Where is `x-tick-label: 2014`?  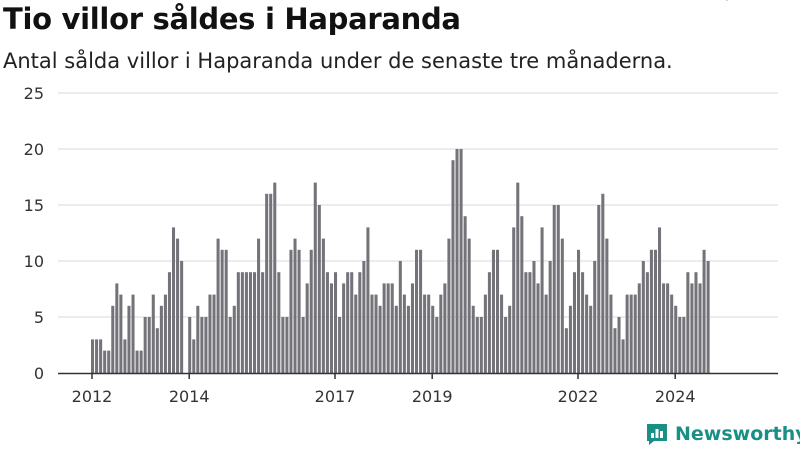
x-tick-label: 2014 is located at coordinates (189, 396).